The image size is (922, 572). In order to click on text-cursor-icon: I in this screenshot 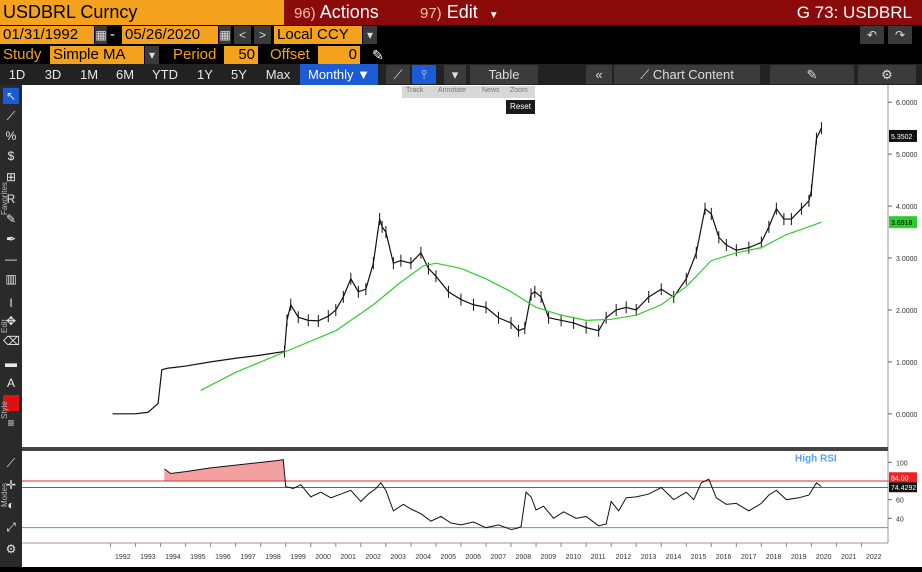, I will do `click(11, 303)`.